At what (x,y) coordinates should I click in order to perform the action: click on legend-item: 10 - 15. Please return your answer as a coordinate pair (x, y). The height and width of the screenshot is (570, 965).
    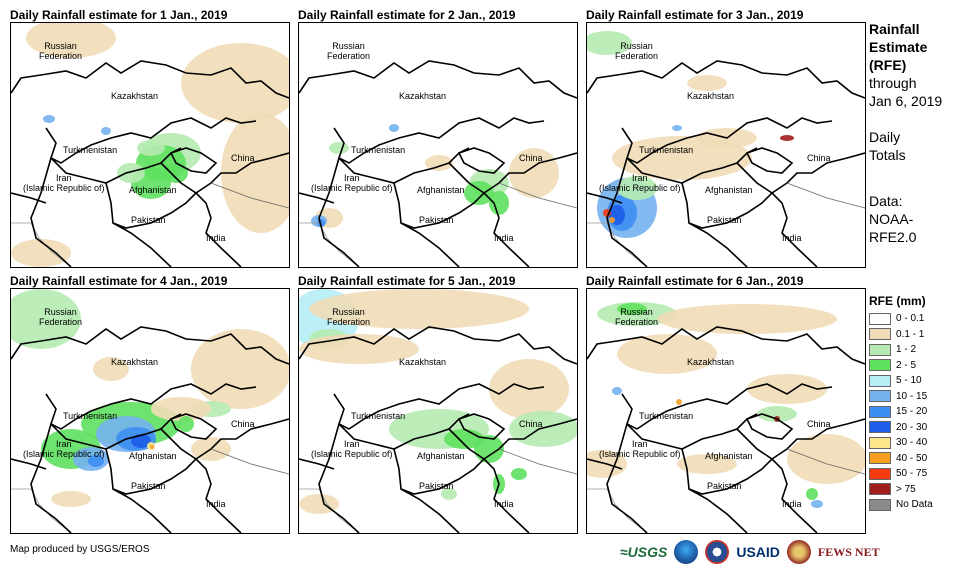
    Looking at the image, I should click on (915, 397).